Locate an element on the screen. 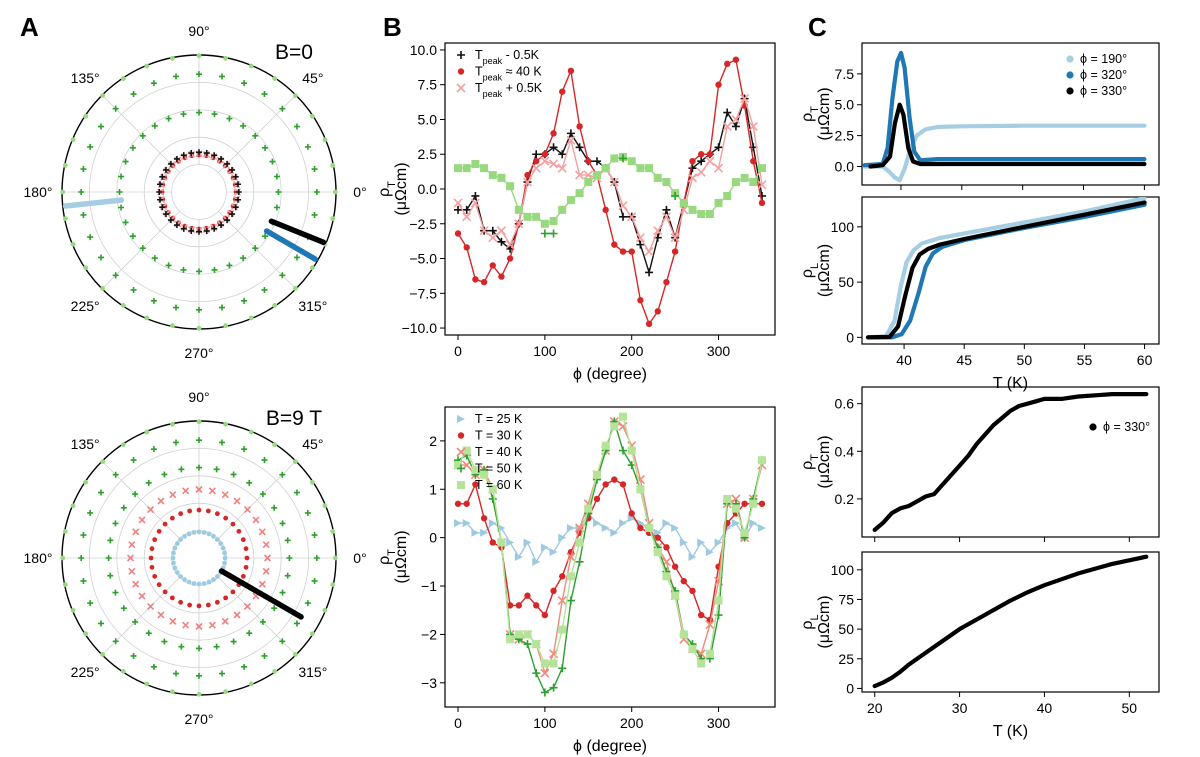 The width and height of the screenshot is (1200, 757). series-line is located at coordinates (1006, 268).